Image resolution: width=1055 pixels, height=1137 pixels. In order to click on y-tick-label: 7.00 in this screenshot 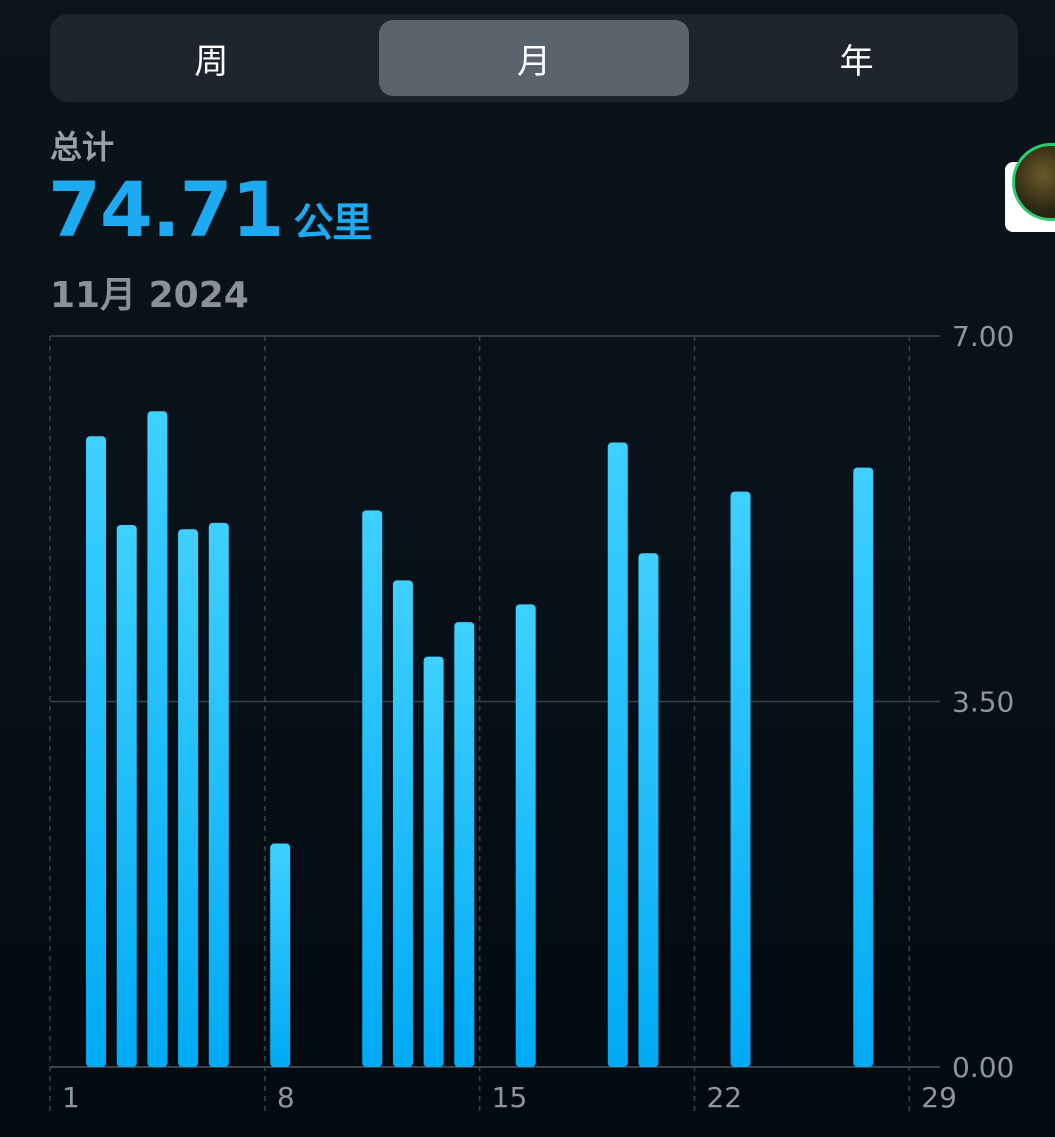, I will do `click(983, 336)`.